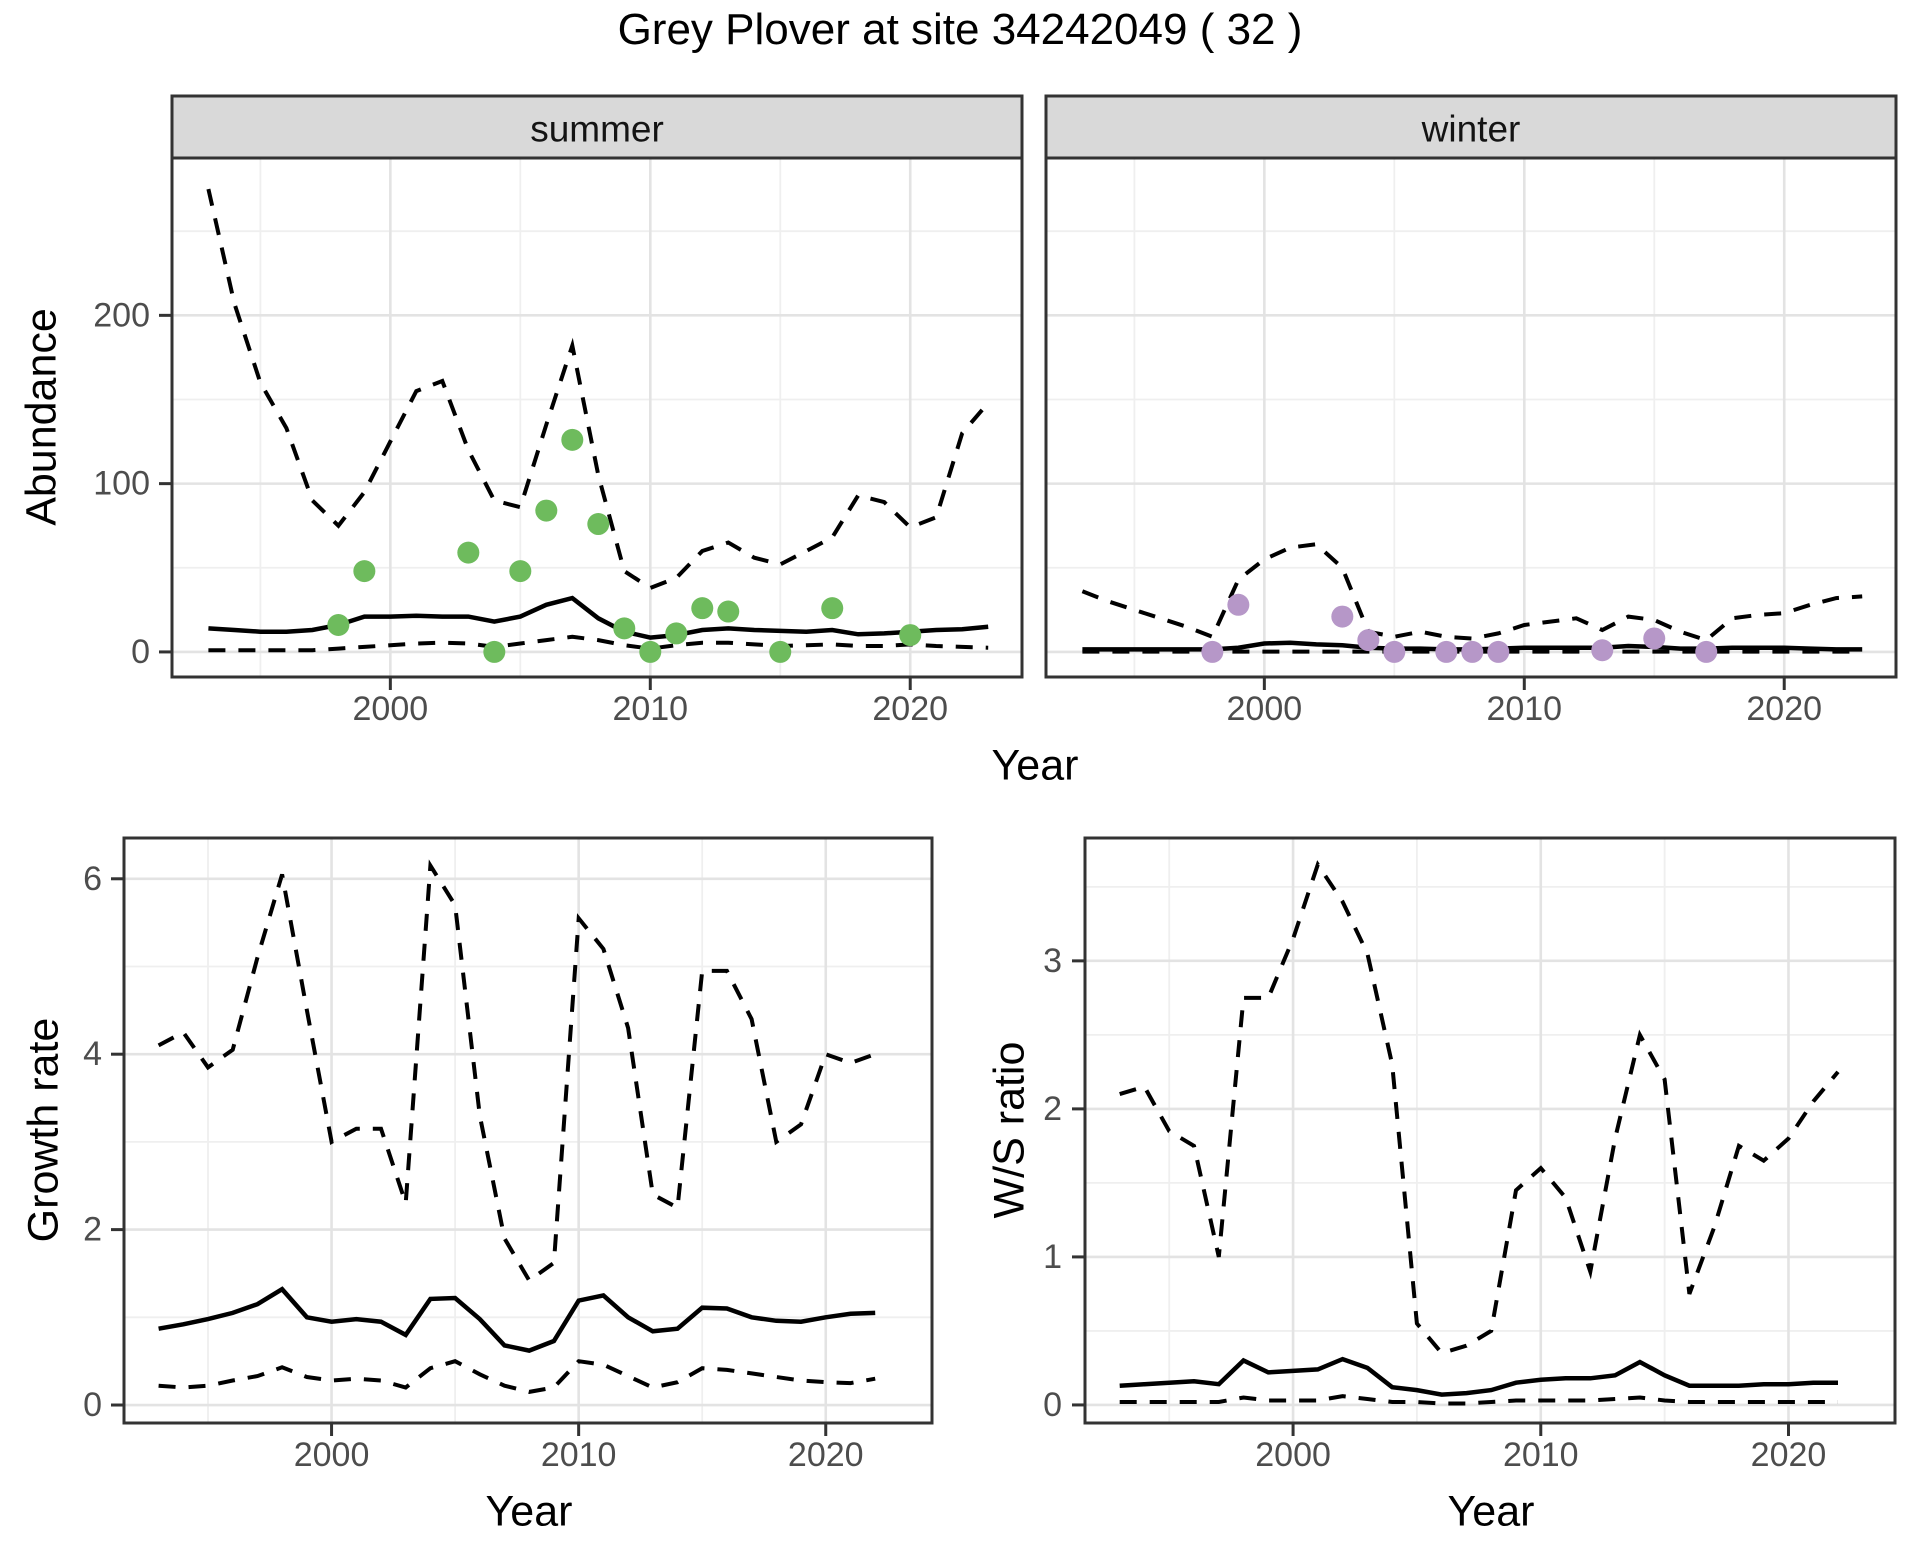 The image size is (1920, 1560). Describe the element at coordinates (598, 389) in the screenshot. I see `series-upper_ci-summer` at that location.